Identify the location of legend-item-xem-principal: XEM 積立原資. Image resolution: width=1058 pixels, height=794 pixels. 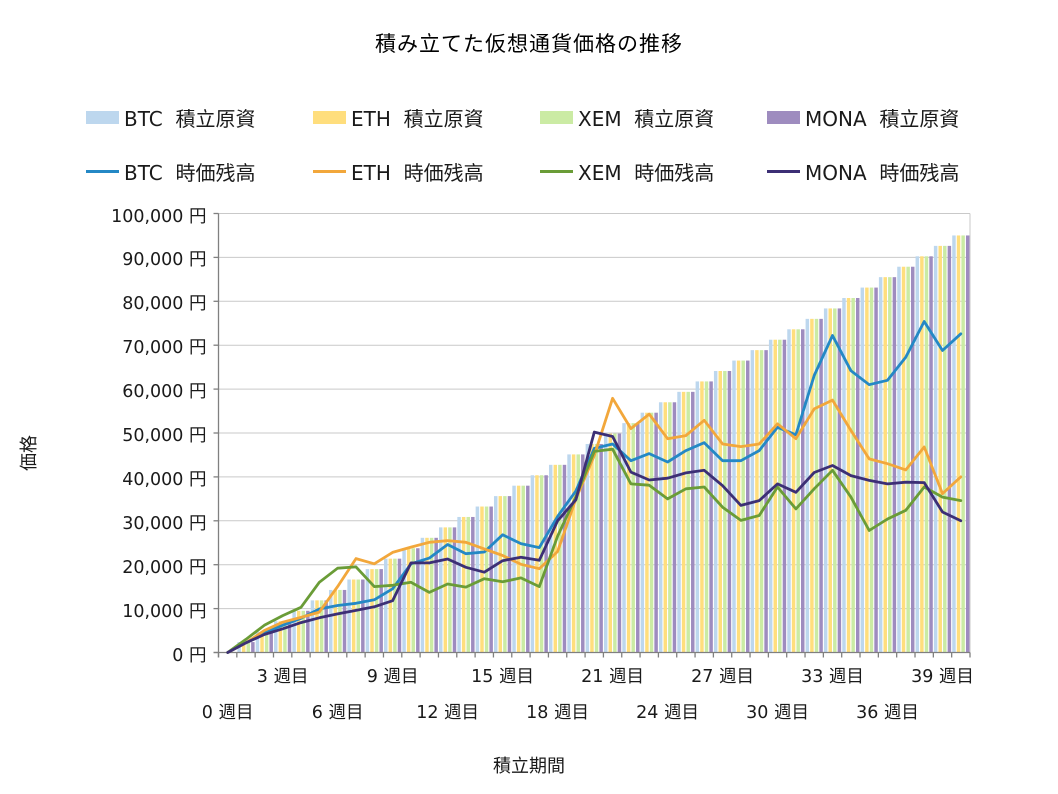
(653, 117).